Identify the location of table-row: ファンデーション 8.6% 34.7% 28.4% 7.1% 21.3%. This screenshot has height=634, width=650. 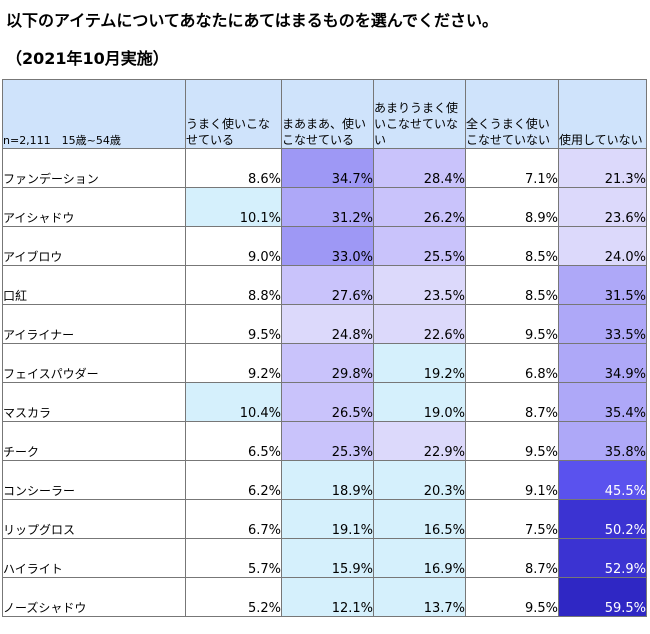
(324, 168).